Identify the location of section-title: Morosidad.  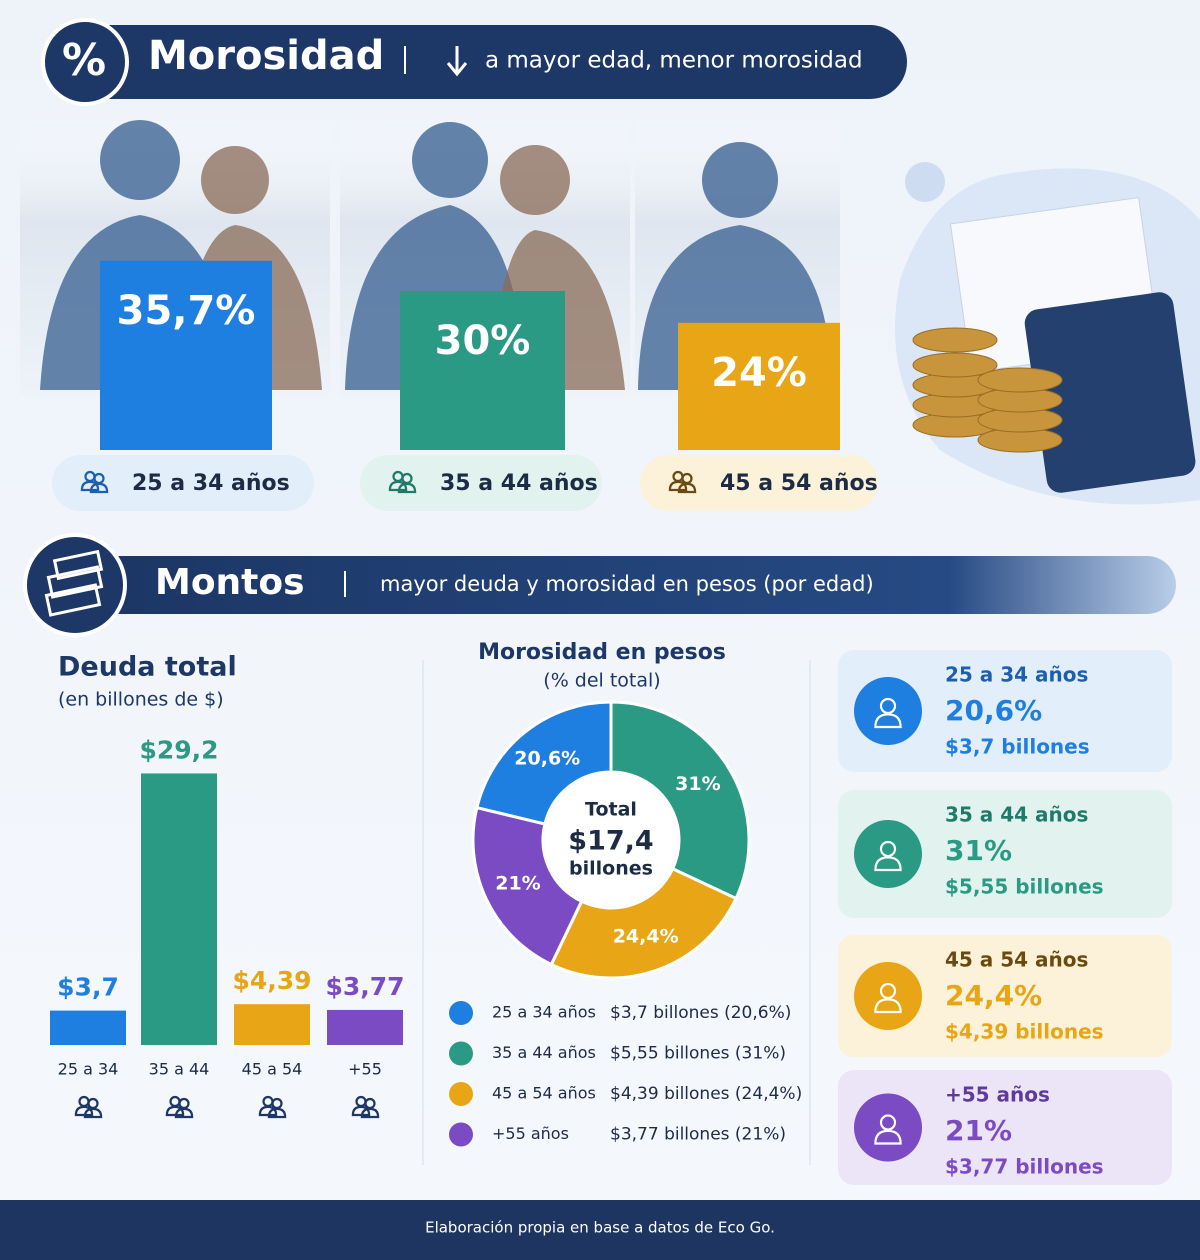
(266, 56).